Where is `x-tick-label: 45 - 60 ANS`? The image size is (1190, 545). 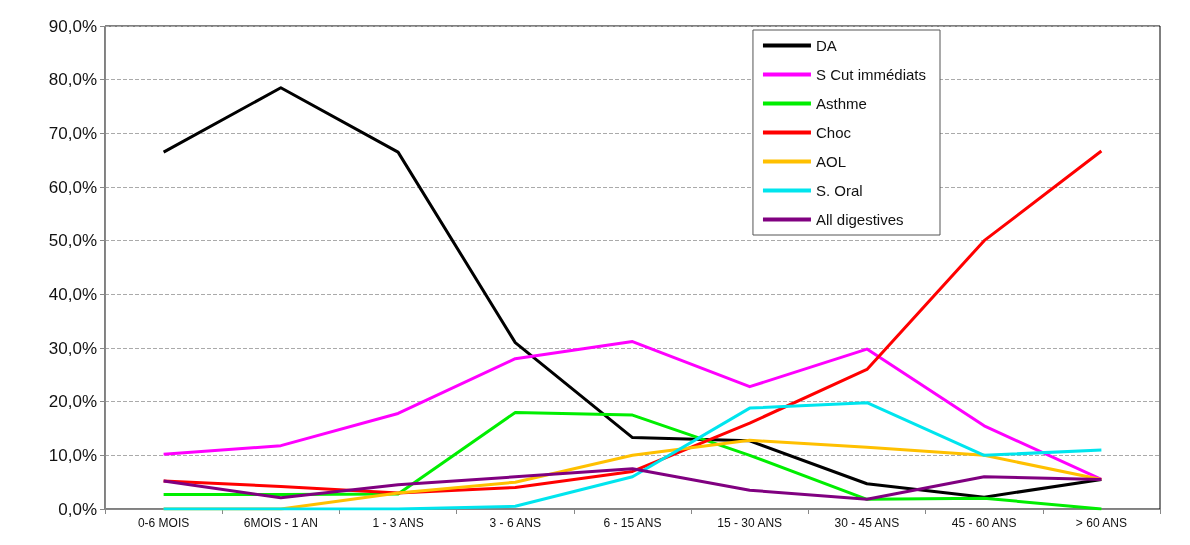
x-tick-label: 45 - 60 ANS is located at coordinates (984, 523).